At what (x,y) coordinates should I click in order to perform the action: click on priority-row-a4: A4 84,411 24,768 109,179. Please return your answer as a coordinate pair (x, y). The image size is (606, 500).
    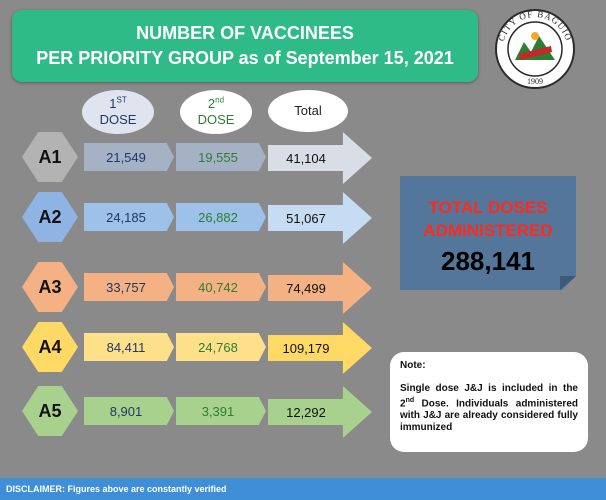
    Looking at the image, I should click on (303, 348).